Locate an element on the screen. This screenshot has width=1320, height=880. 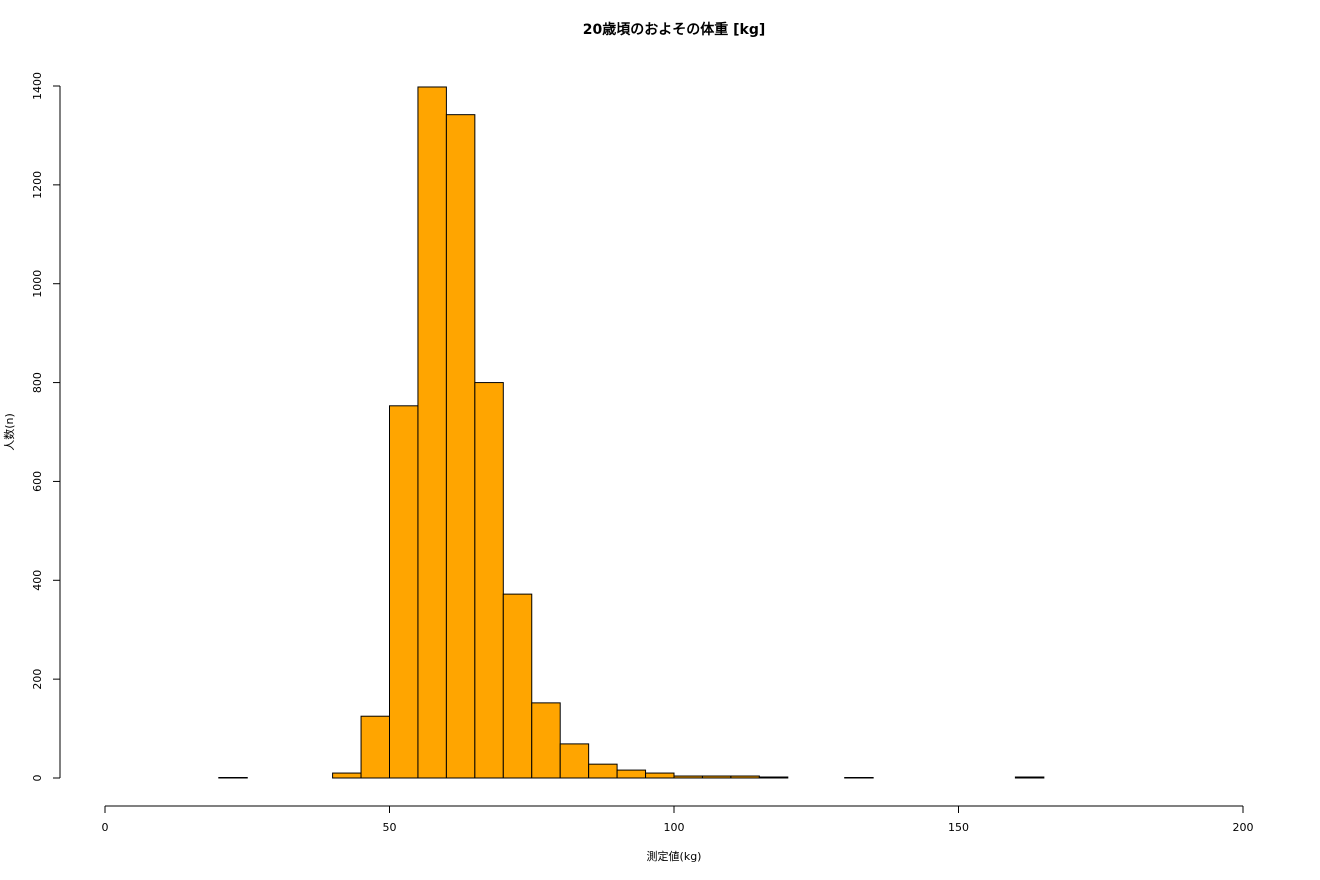
x-tick-label: 200 is located at coordinates (1243, 827).